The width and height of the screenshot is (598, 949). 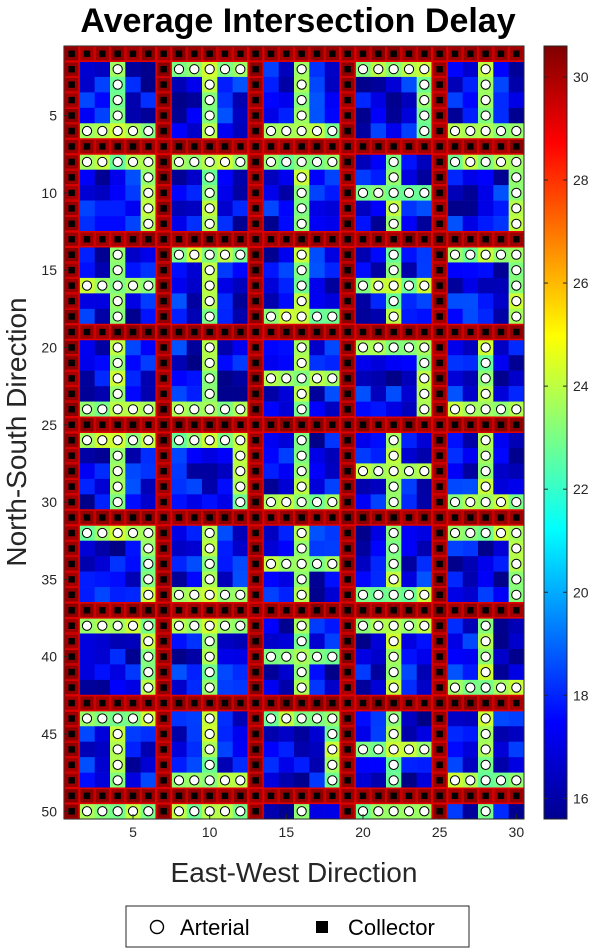 What do you see at coordinates (363, 832) in the screenshot?
I see `x-tick-label: 20` at bounding box center [363, 832].